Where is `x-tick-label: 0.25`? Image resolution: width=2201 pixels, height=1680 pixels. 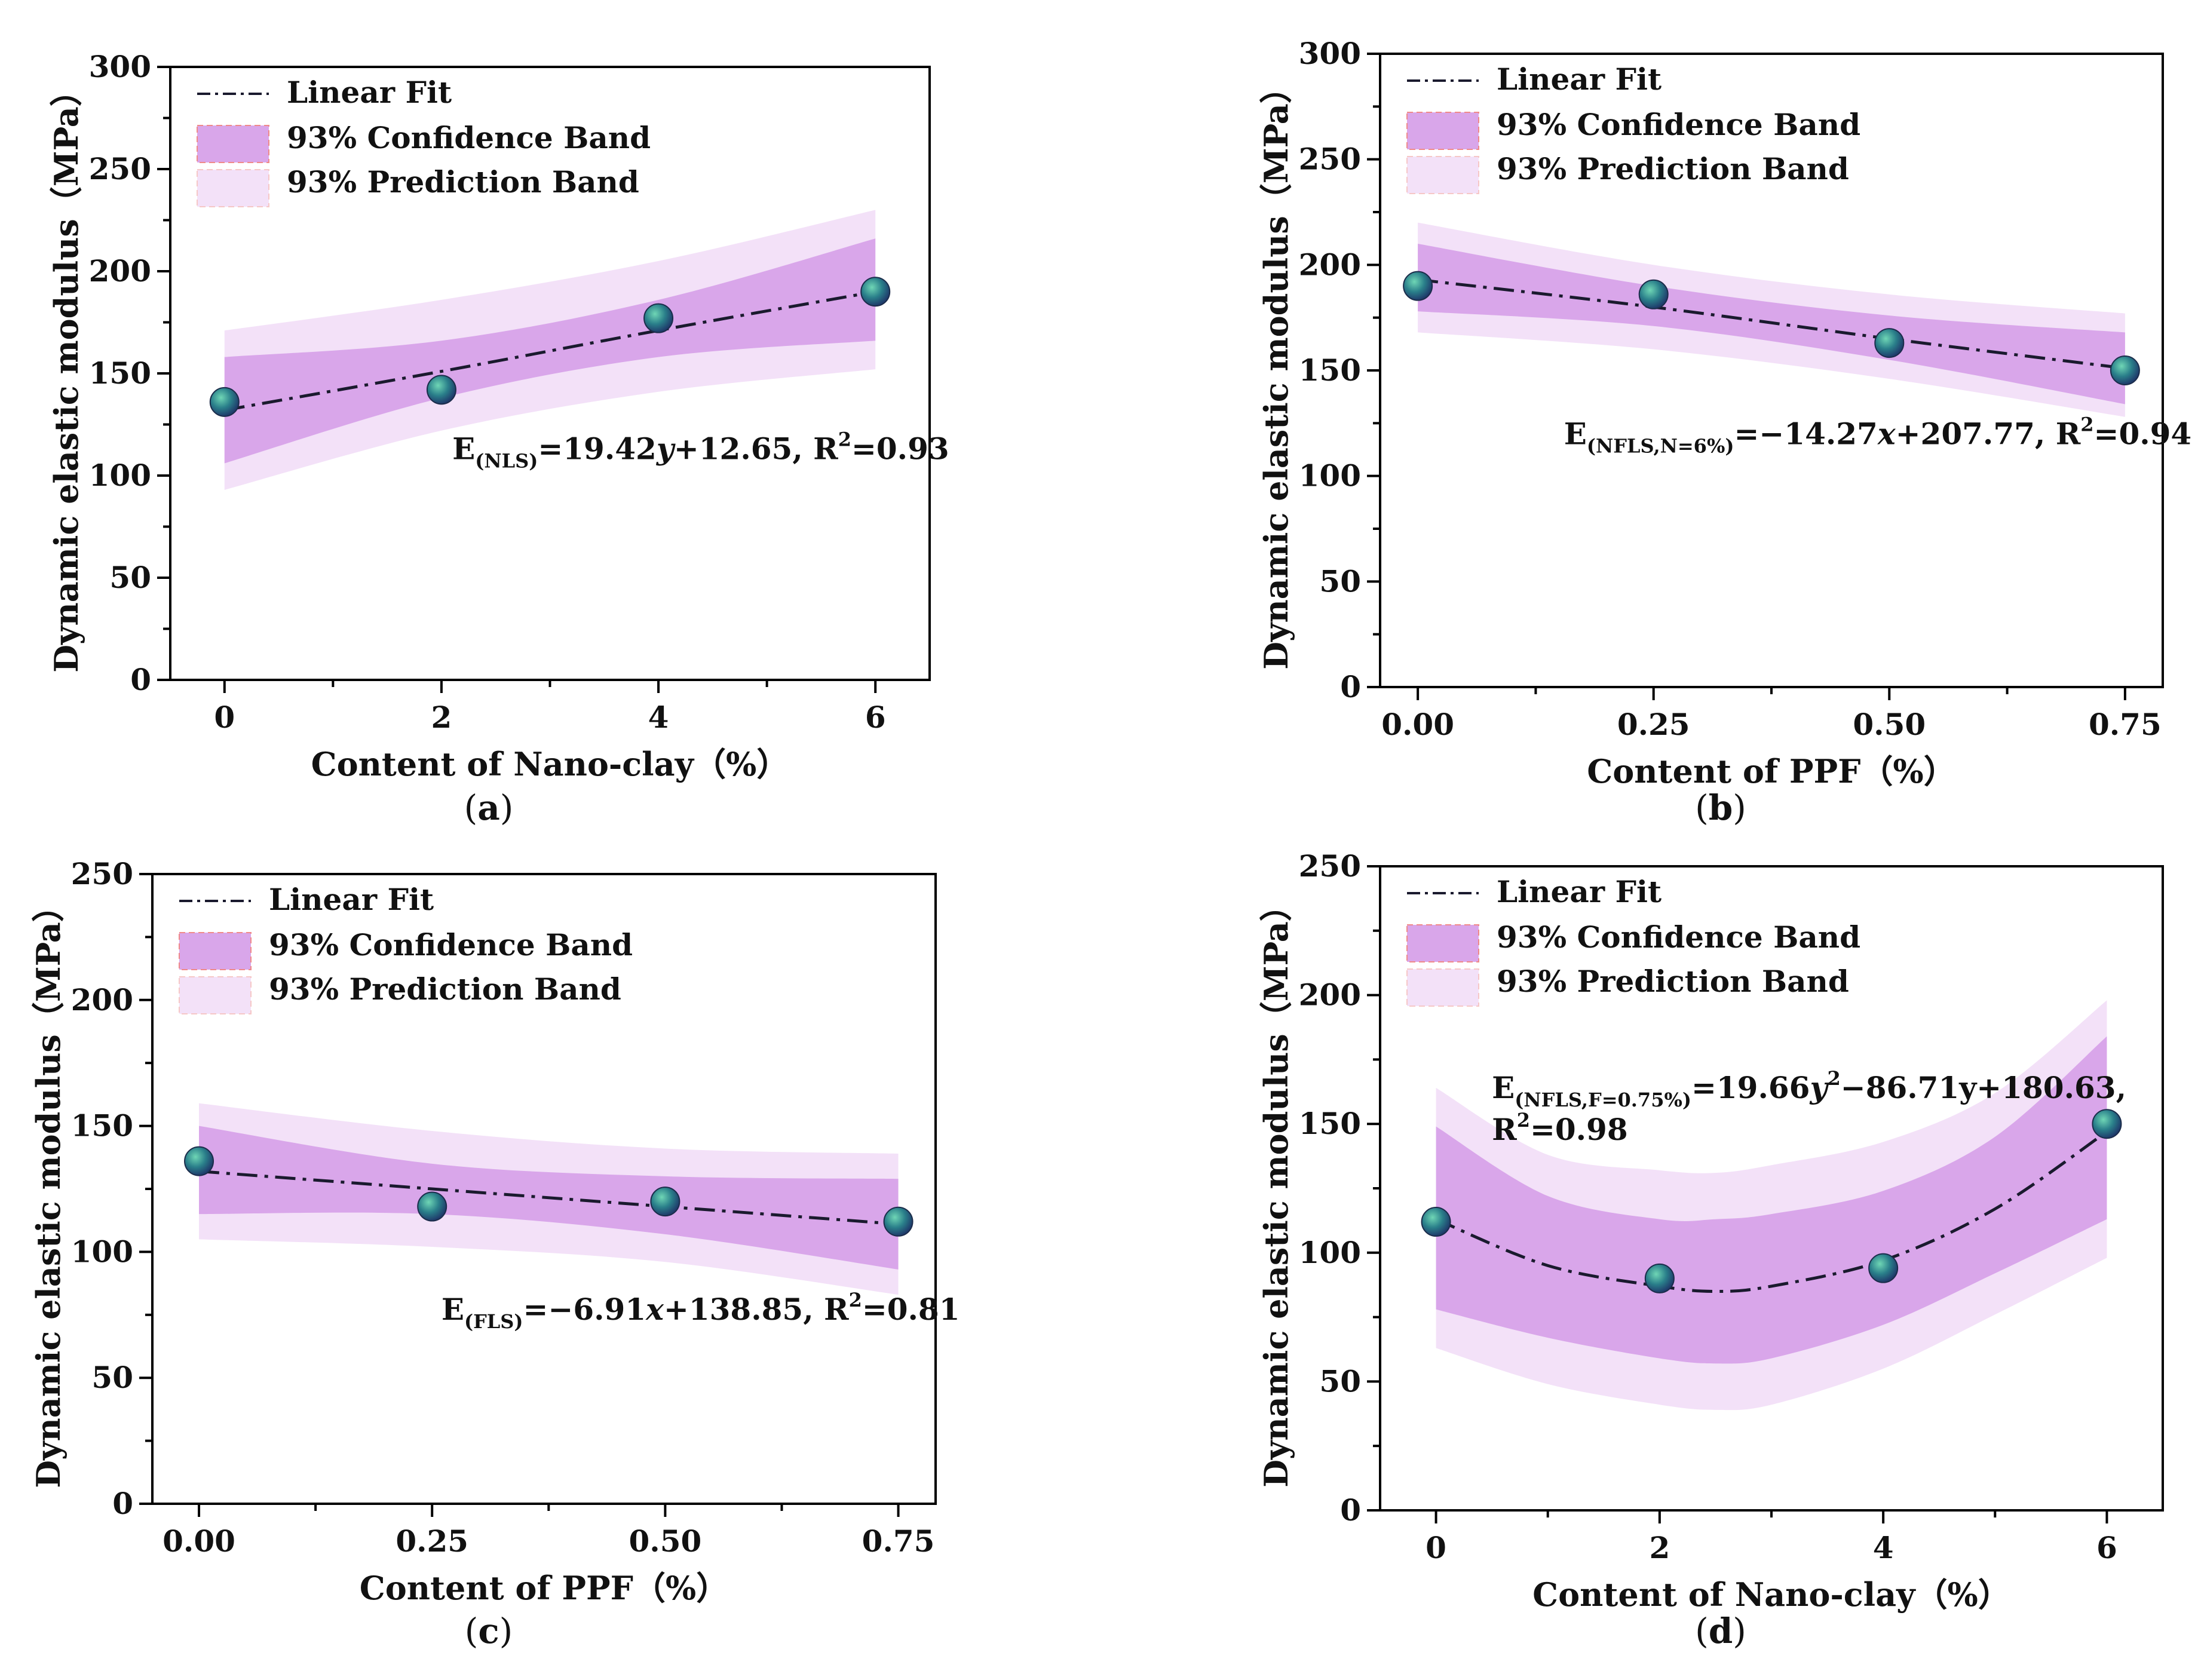
x-tick-label: 0.25 is located at coordinates (432, 1541).